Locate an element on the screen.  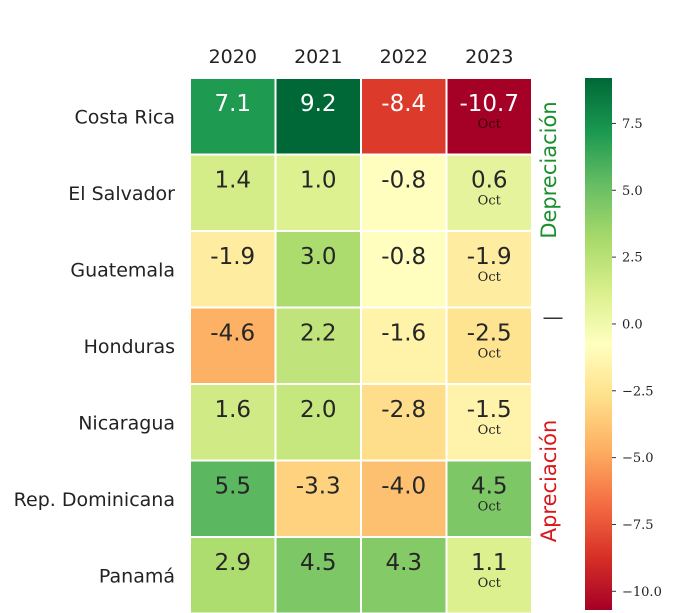
cell-value-label: 9.2 is located at coordinates (318, 104).